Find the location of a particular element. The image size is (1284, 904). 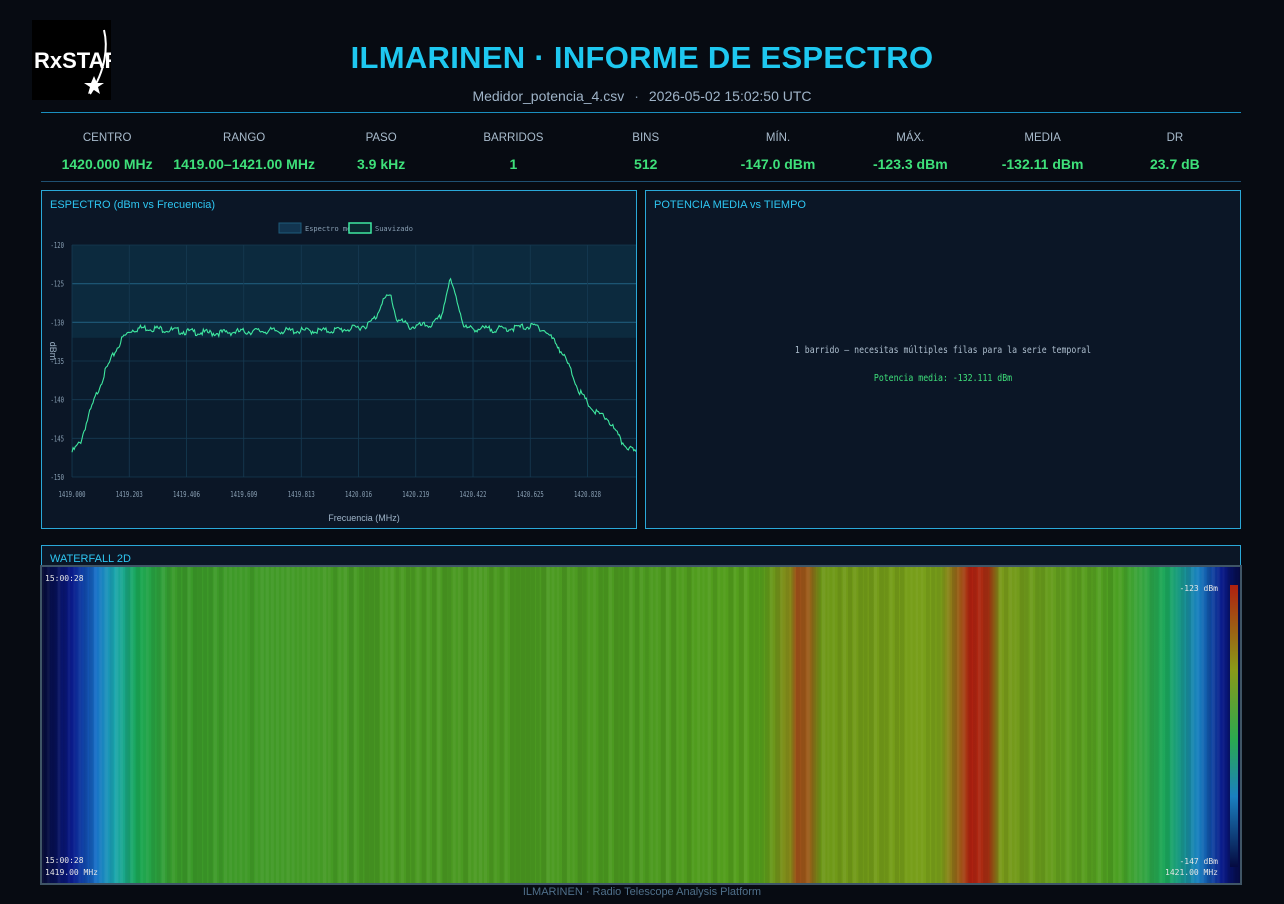

stat-value: -123.3 dBm is located at coordinates (910, 164).